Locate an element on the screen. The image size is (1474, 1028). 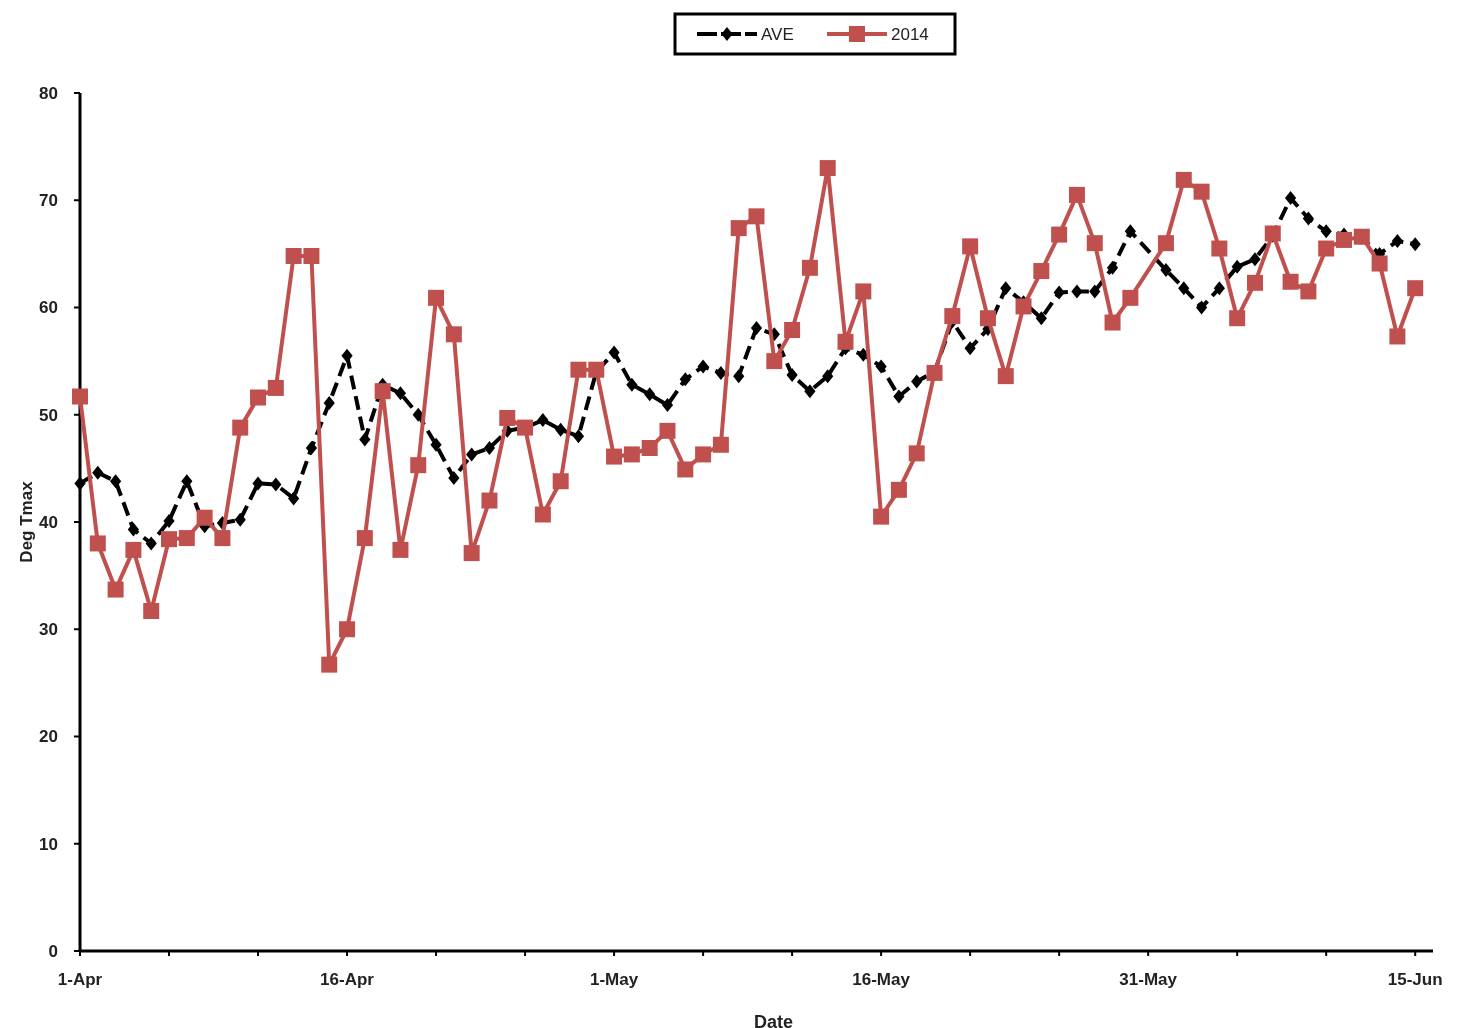
x-tick-label: 31-May is located at coordinates (1148, 979).